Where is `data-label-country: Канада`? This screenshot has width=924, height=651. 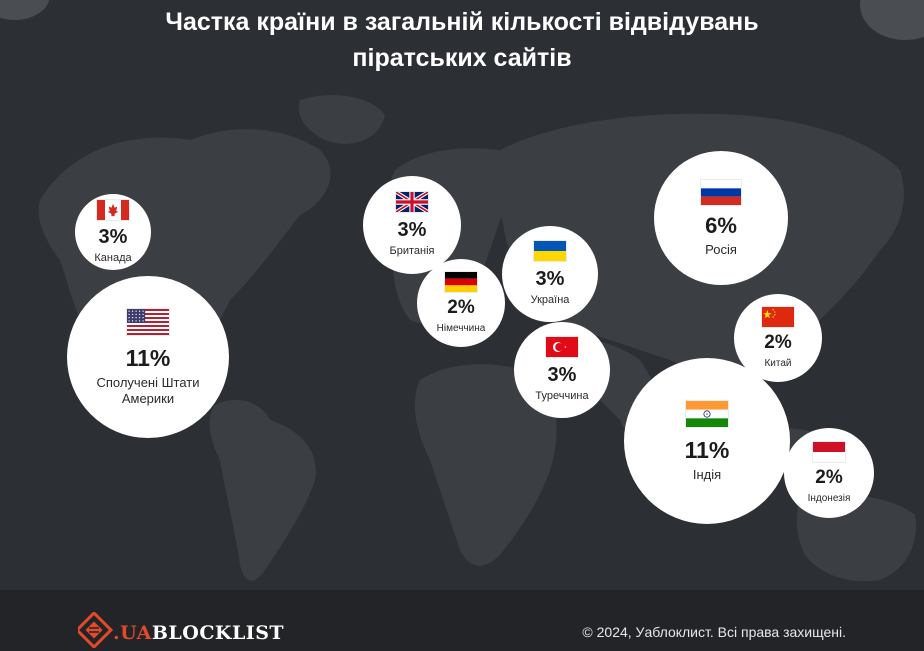
data-label-country: Канада is located at coordinates (113, 257).